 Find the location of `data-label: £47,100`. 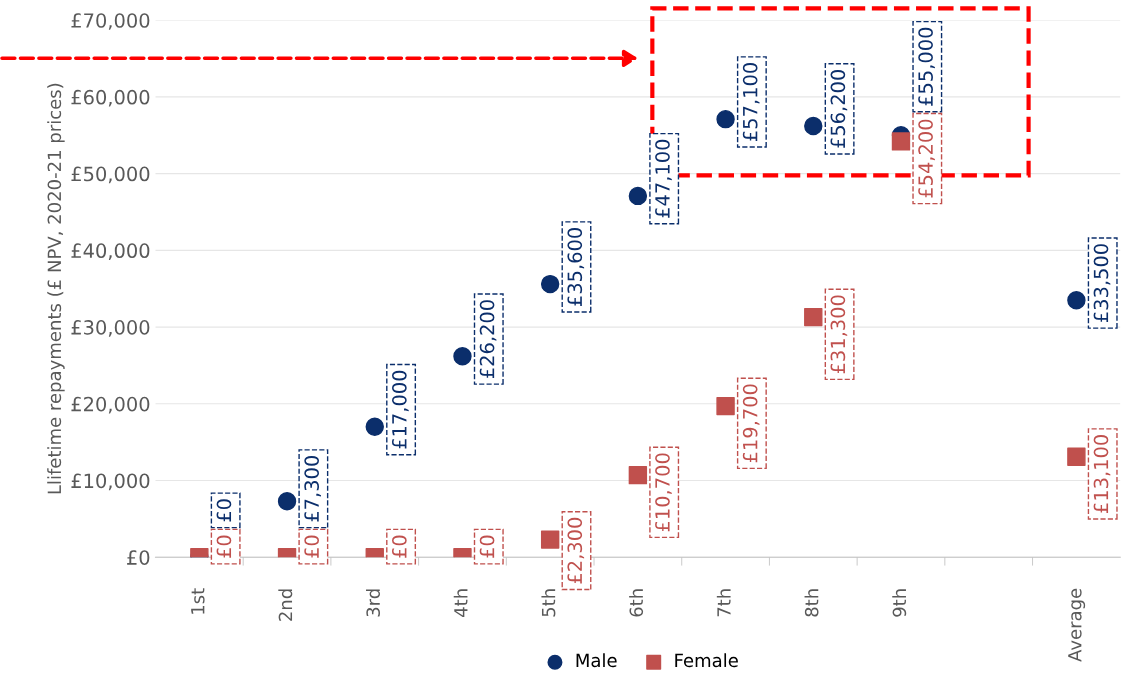

data-label: £47,100 is located at coordinates (663, 178).